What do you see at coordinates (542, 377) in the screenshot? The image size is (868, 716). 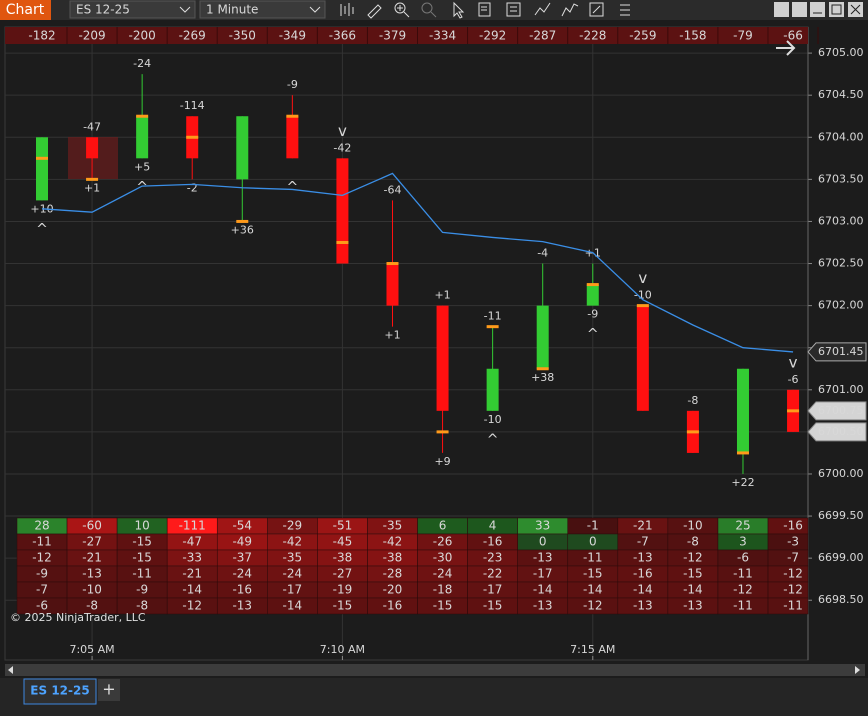 I see `candle-bottom-label: +38` at bounding box center [542, 377].